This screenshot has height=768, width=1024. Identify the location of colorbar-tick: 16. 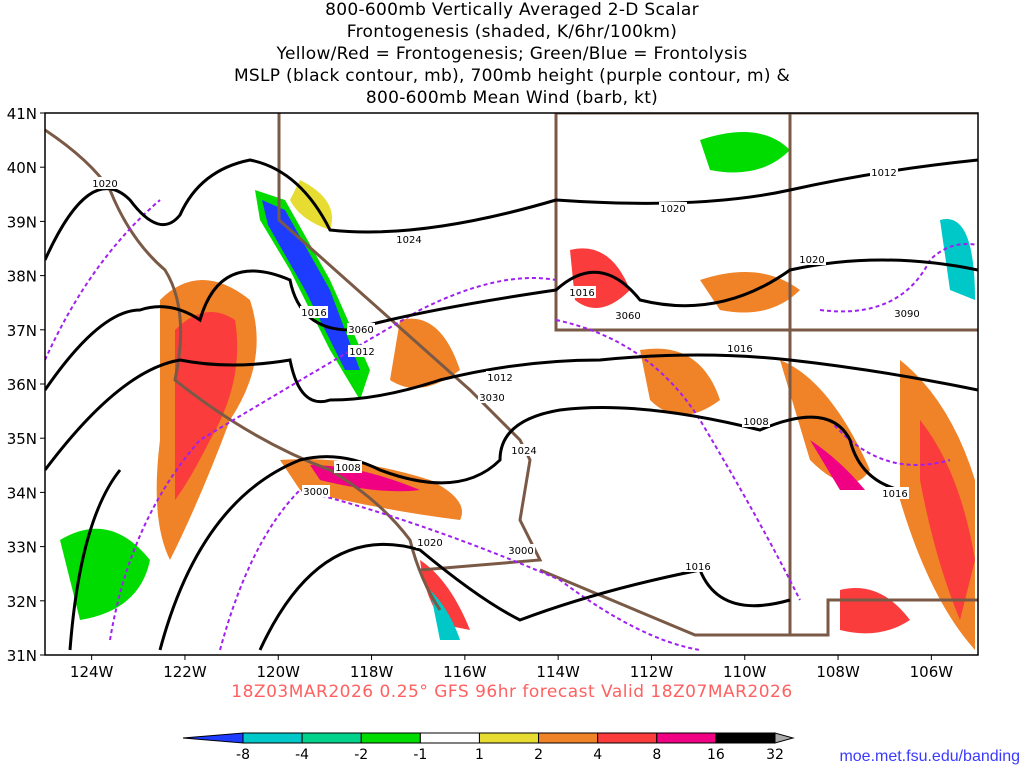
(716, 755).